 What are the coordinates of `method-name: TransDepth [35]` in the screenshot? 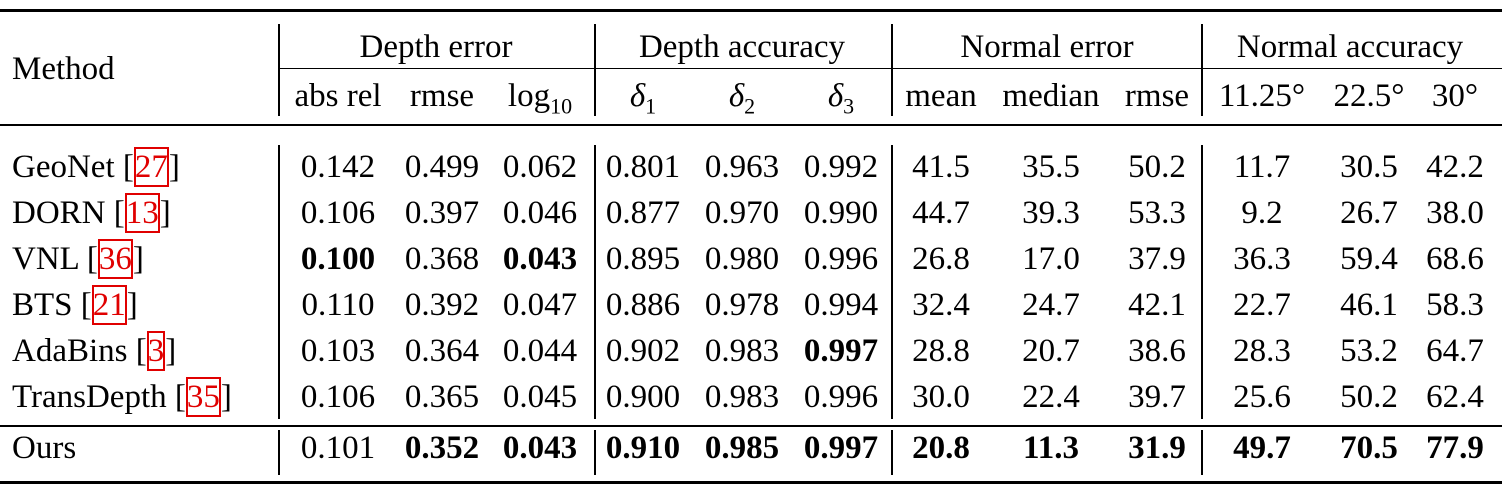 It's located at (122, 397).